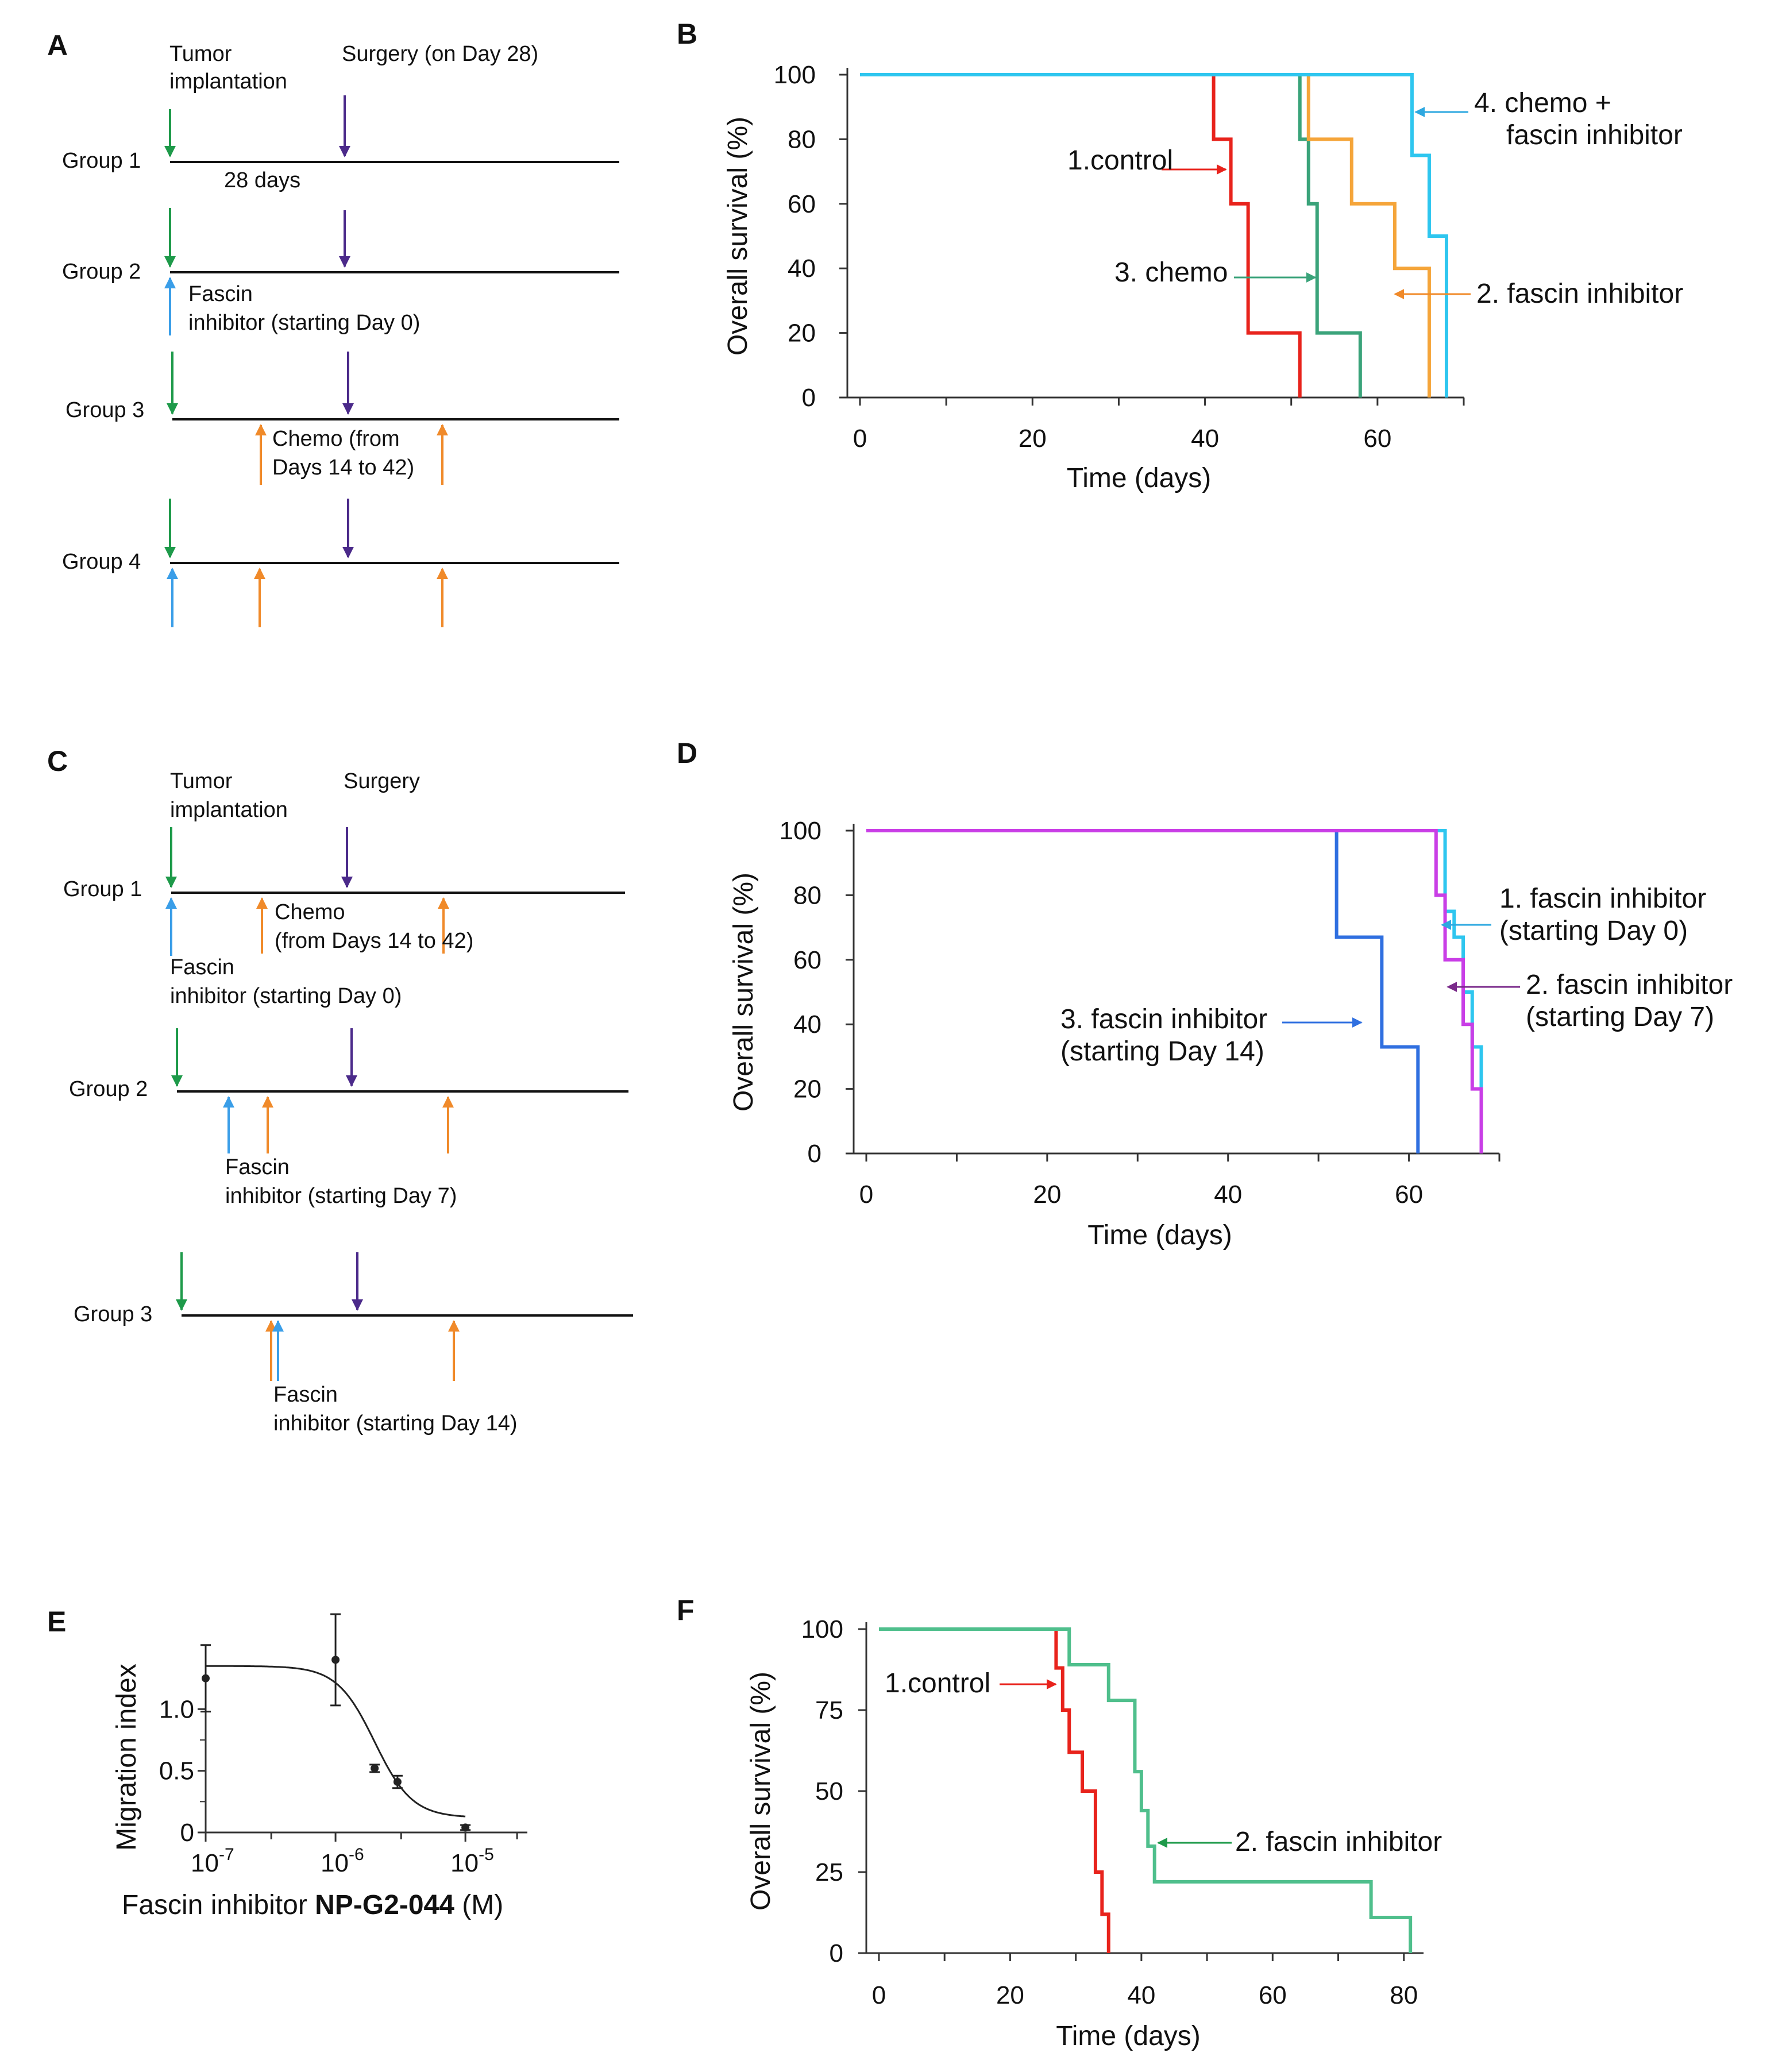 The width and height of the screenshot is (1782, 2072). I want to click on fascin-label-2: inhibitor (starting Day 14), so click(395, 1423).